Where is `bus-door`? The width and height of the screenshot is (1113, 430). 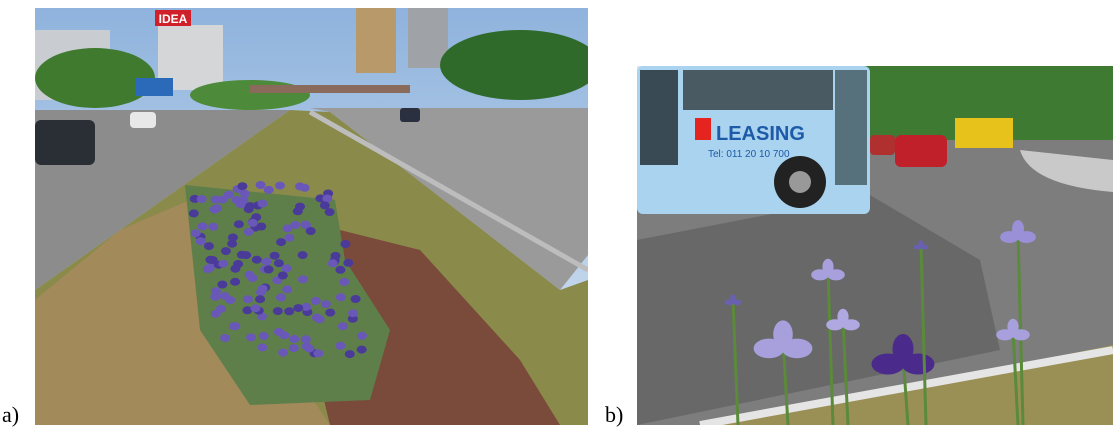
bus-door is located at coordinates (851, 127).